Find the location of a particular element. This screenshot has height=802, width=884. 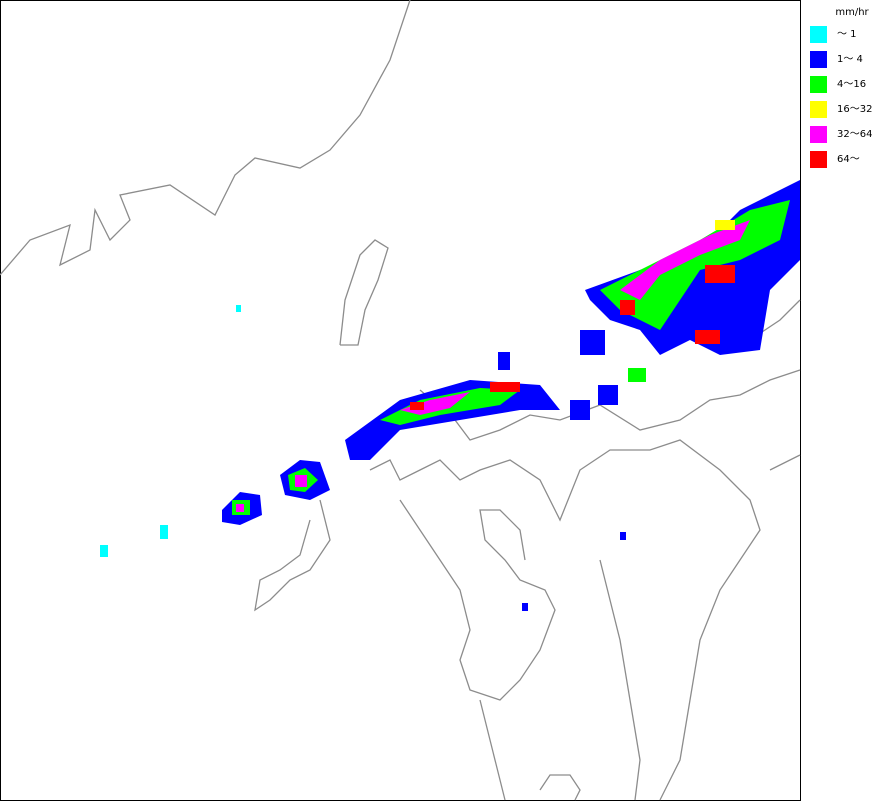

legend-label: 16～32 is located at coordinates (854, 109).